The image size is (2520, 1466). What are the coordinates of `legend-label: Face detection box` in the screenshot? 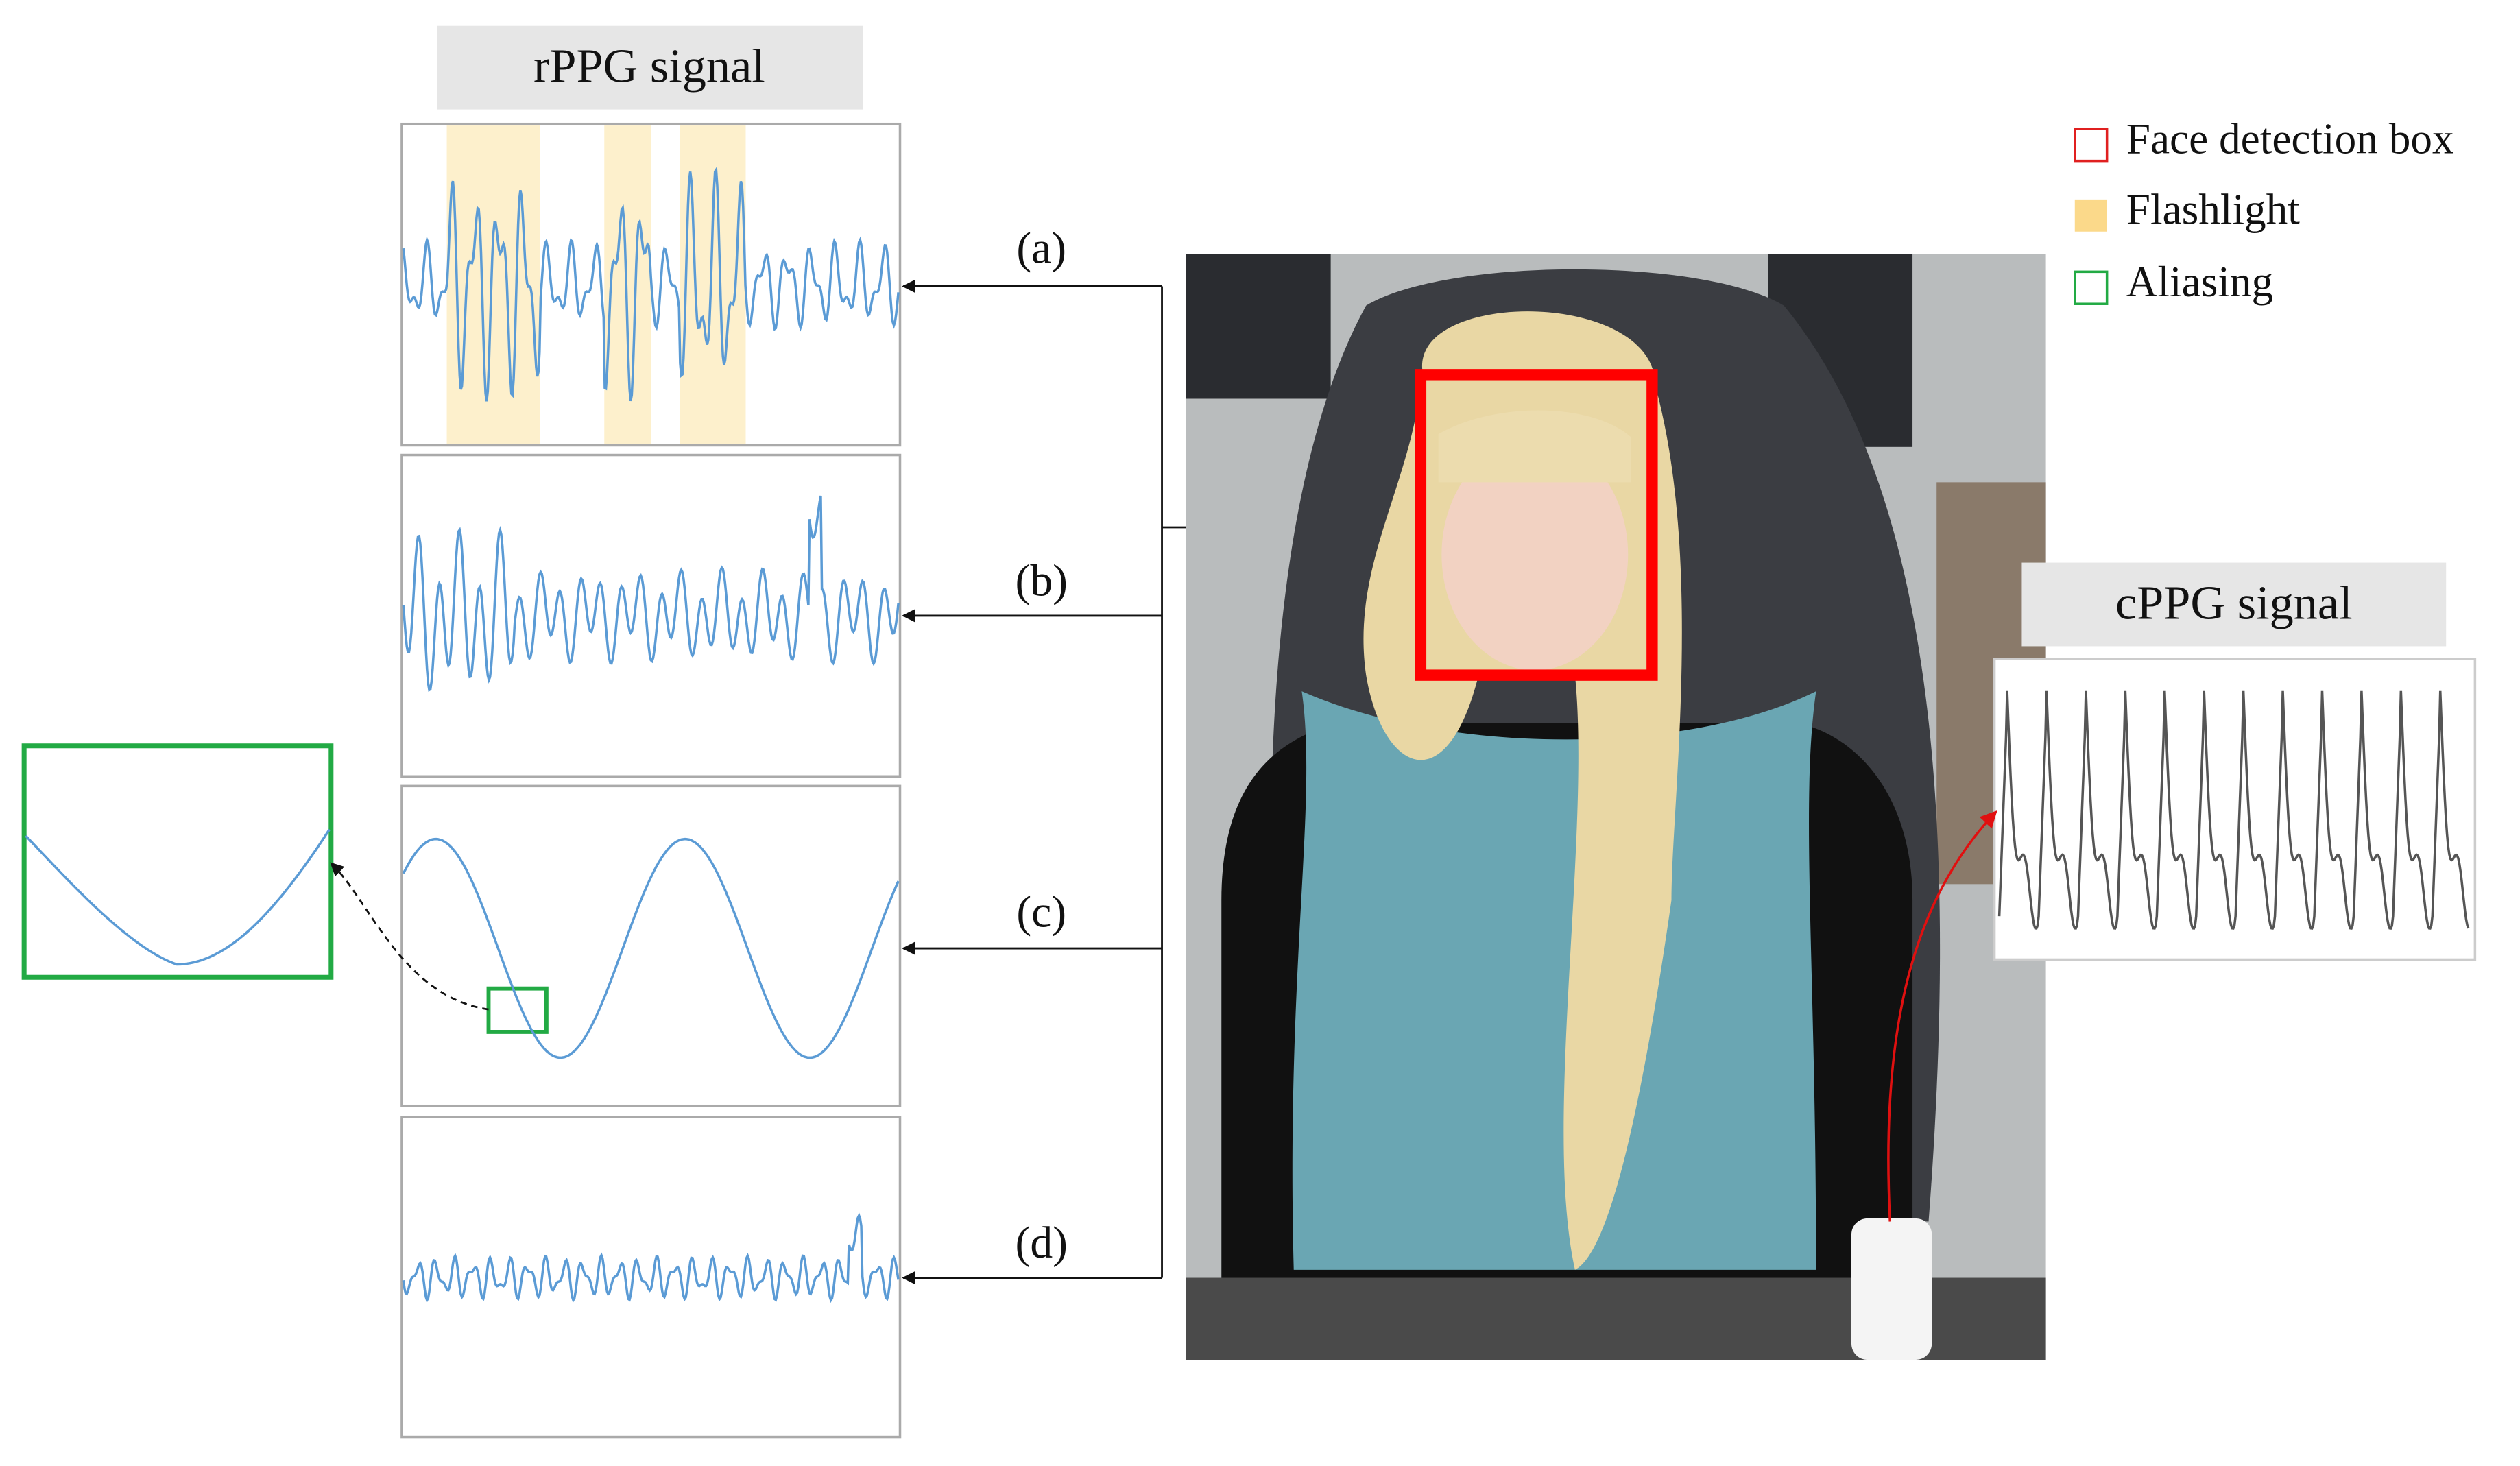 It's located at (2290, 139).